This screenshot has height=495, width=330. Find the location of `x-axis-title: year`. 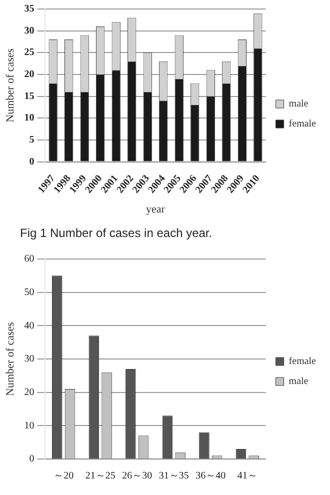

x-axis-title: year is located at coordinates (156, 209).